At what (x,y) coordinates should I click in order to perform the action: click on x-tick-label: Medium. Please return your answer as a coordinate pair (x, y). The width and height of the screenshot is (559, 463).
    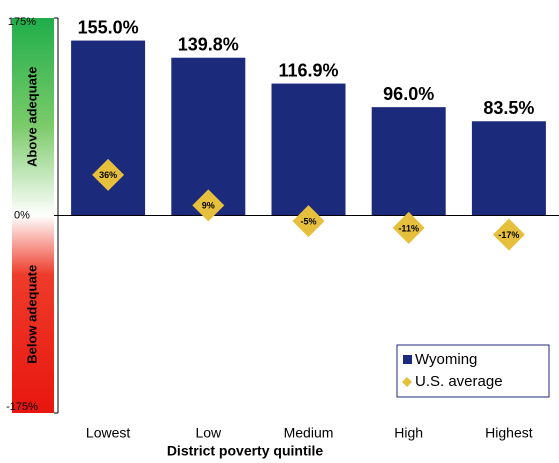
    Looking at the image, I should click on (309, 433).